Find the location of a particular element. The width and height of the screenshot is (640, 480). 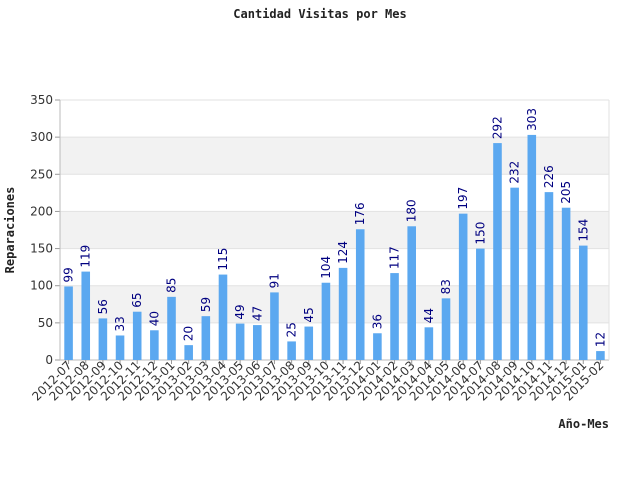

data-label: 115 is located at coordinates (223, 259).